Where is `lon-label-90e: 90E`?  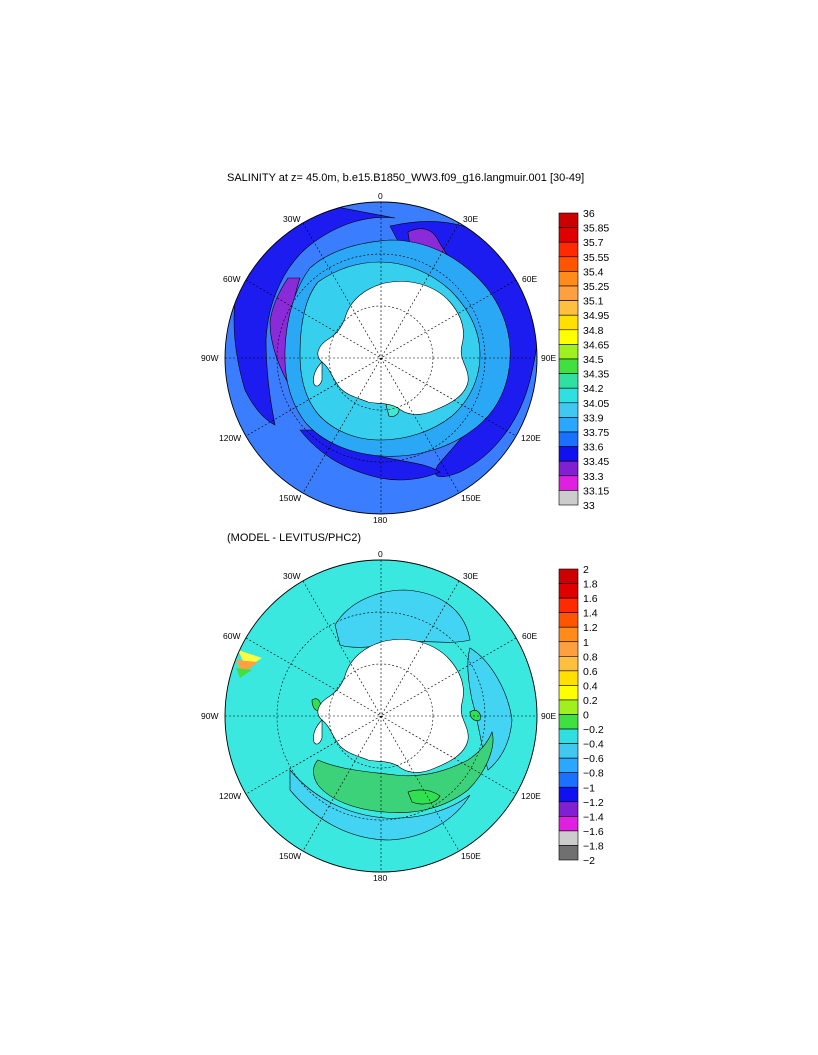
lon-label-90e: 90E is located at coordinates (548, 716).